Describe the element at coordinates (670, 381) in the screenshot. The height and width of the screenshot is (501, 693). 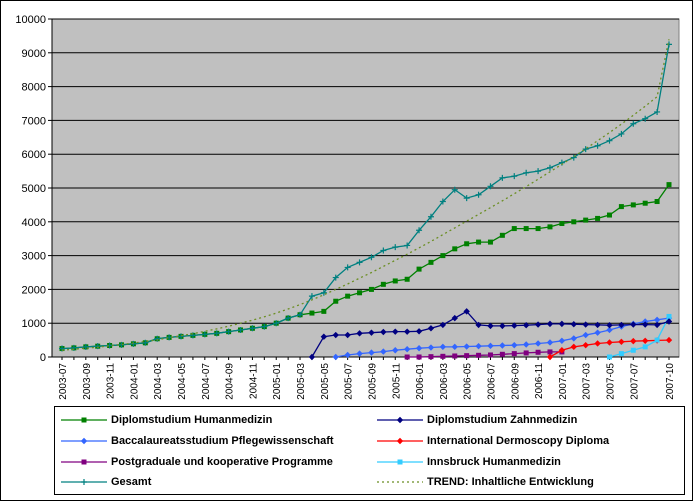
I see `x-tick-label: 2007-10` at that location.